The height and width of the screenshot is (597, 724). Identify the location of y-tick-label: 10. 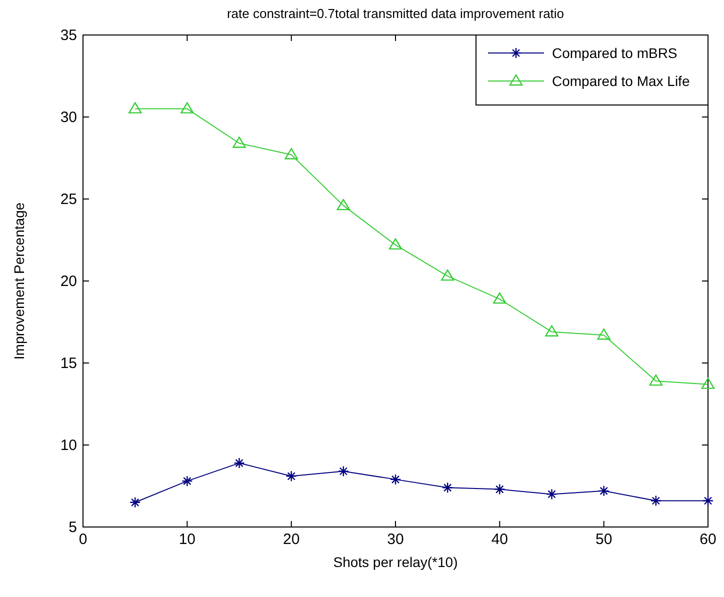
(68, 445).